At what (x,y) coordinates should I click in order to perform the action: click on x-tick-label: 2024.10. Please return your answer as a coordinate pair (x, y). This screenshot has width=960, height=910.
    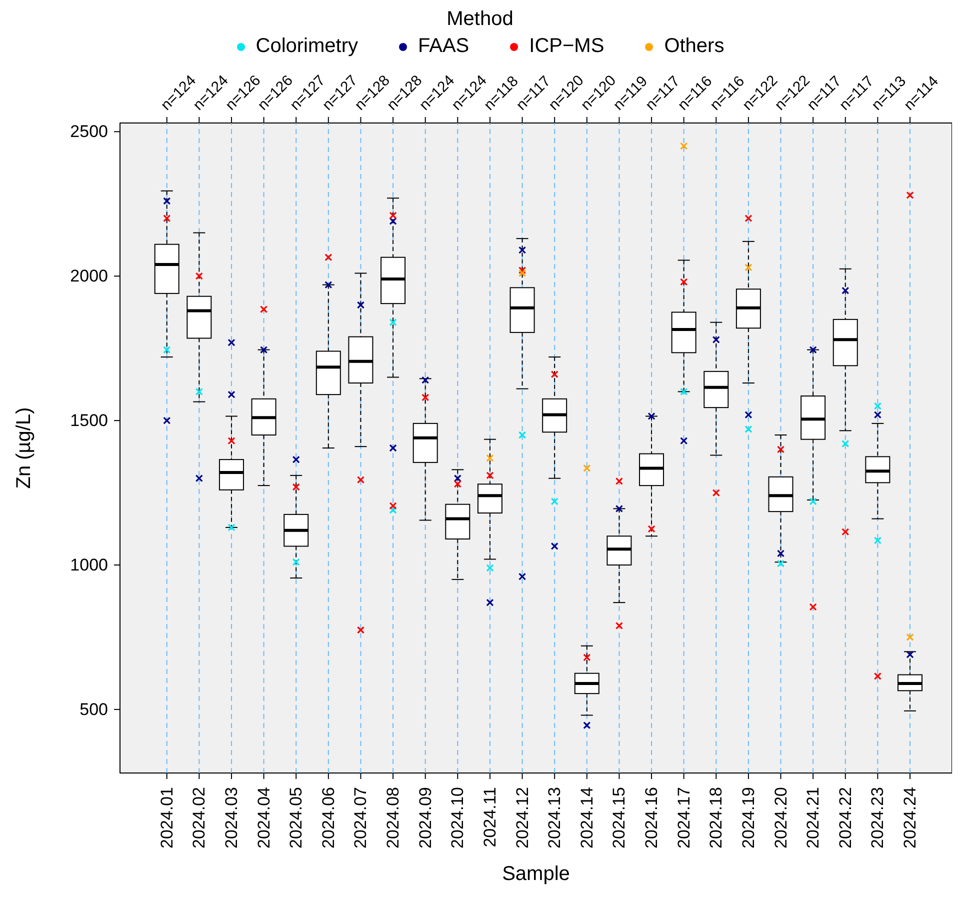
    Looking at the image, I should click on (458, 817).